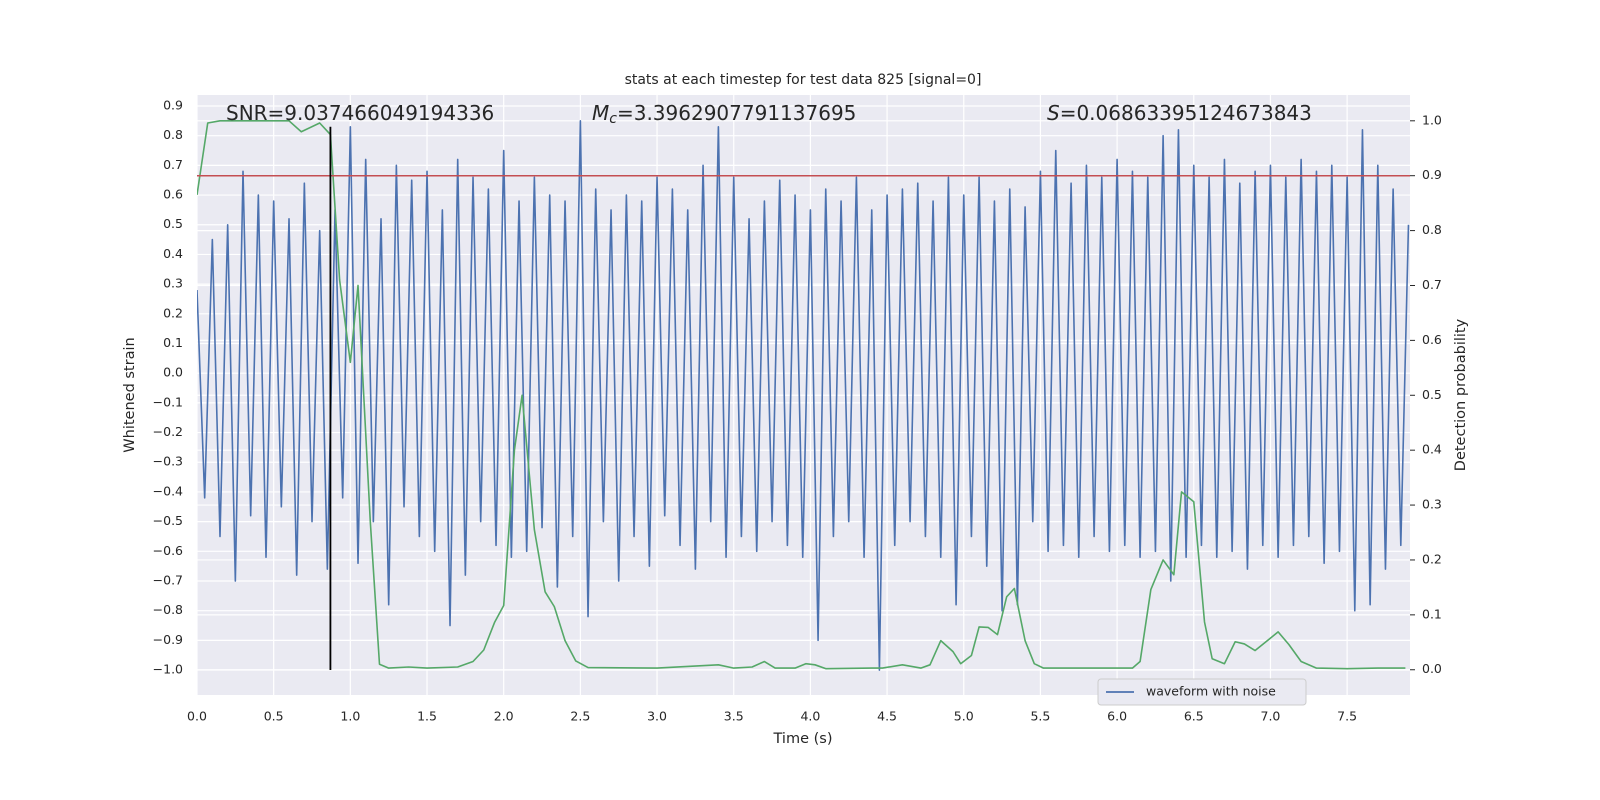 This screenshot has width=1600, height=800. What do you see at coordinates (887, 716) in the screenshot?
I see `x-tick-label: 4.5` at bounding box center [887, 716].